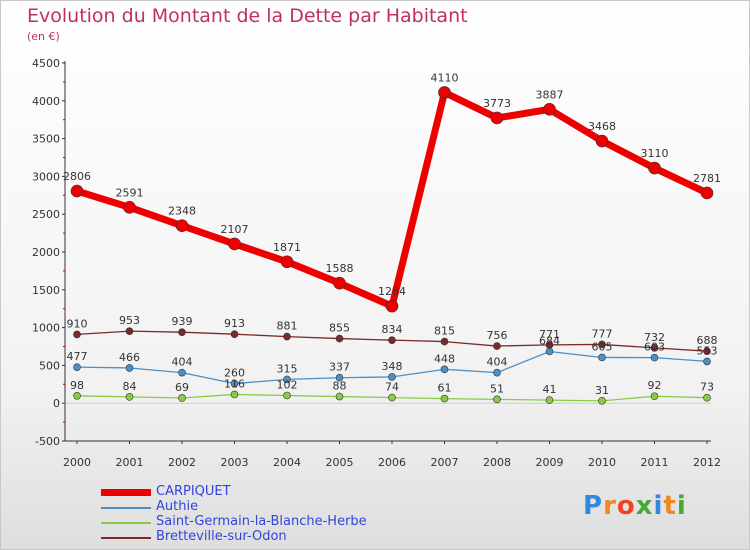  What do you see at coordinates (654, 337) in the screenshot?
I see `data-label: 732` at bounding box center [654, 337].